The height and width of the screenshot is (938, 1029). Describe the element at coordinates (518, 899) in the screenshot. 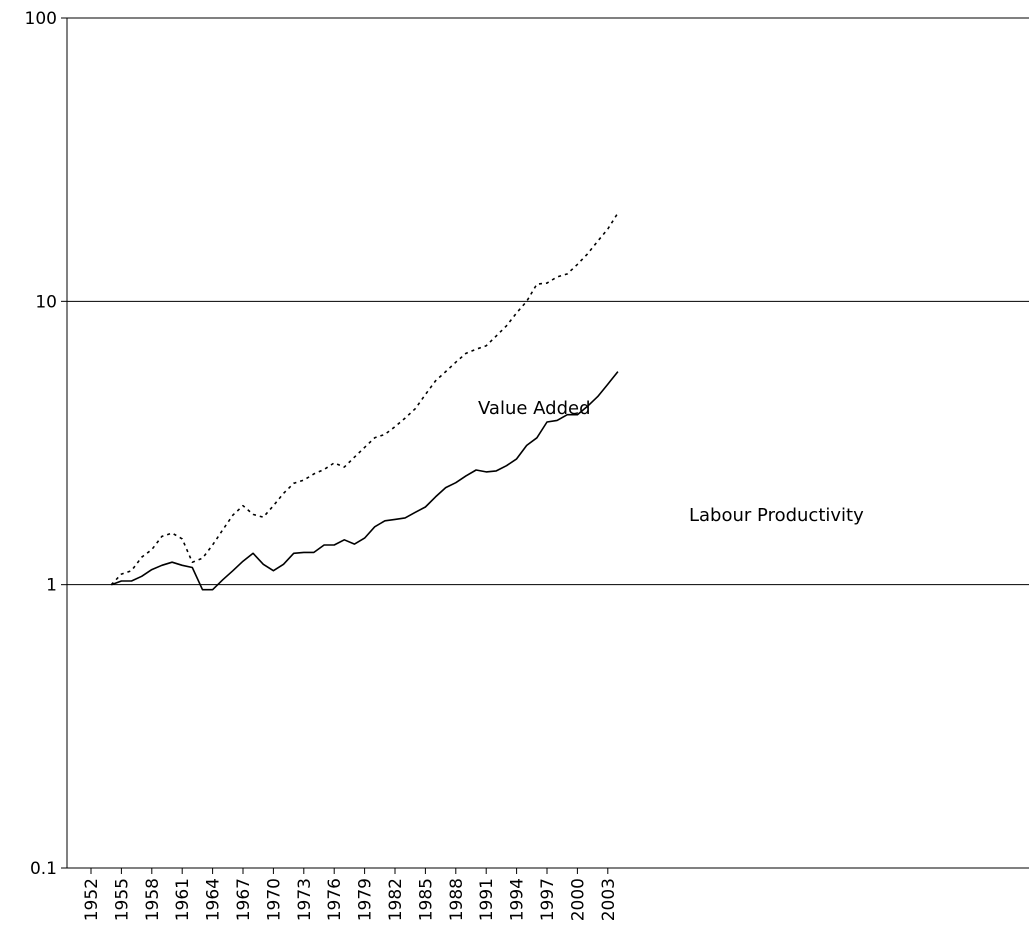

I see `x-tick-label: 1994` at that location.